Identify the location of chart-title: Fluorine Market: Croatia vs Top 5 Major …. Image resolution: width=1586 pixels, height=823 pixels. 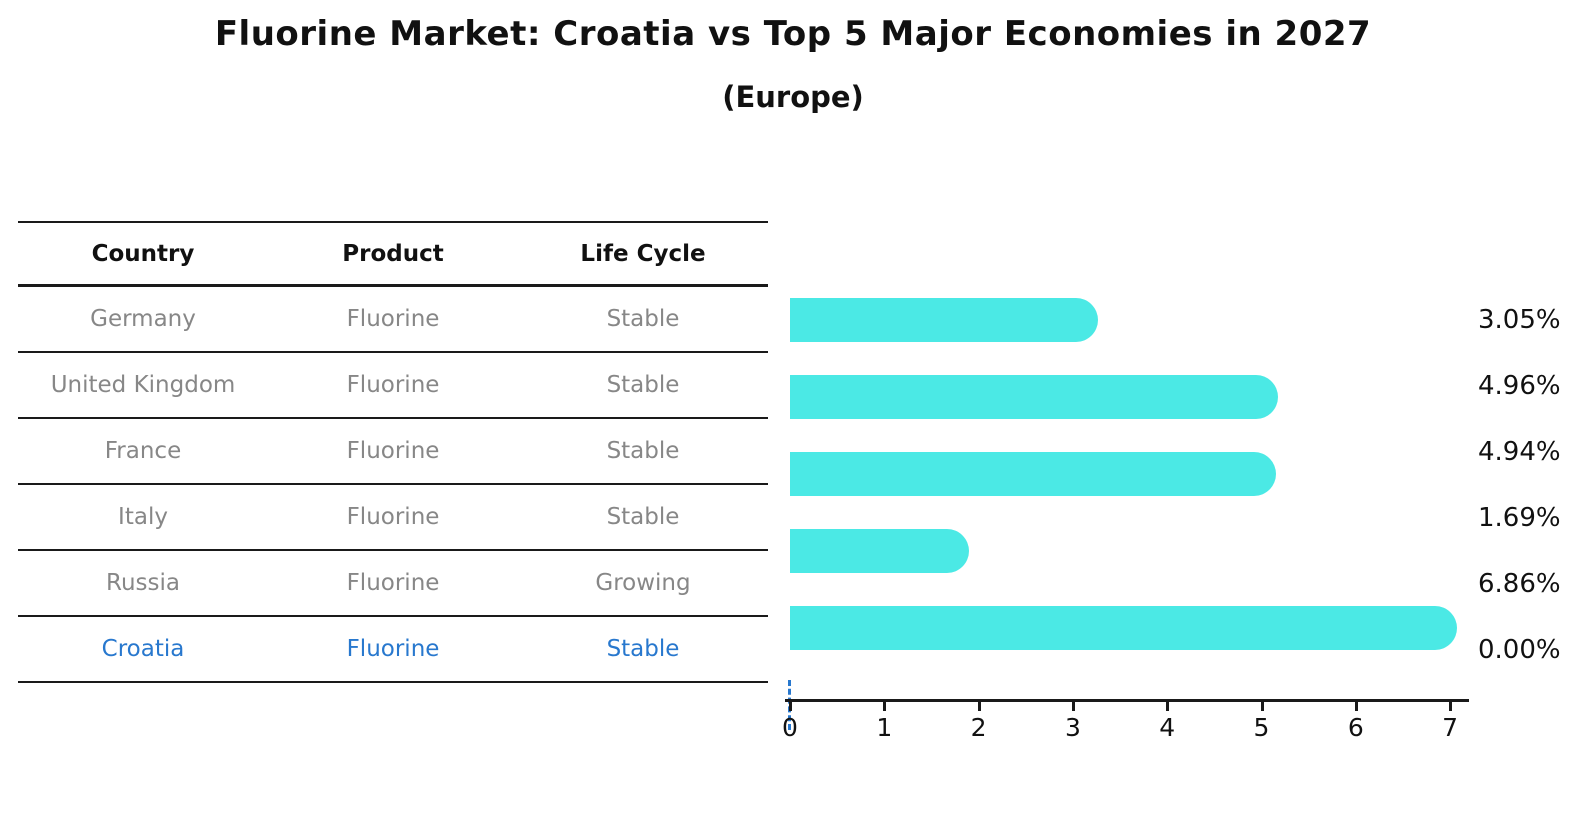
(793, 34).